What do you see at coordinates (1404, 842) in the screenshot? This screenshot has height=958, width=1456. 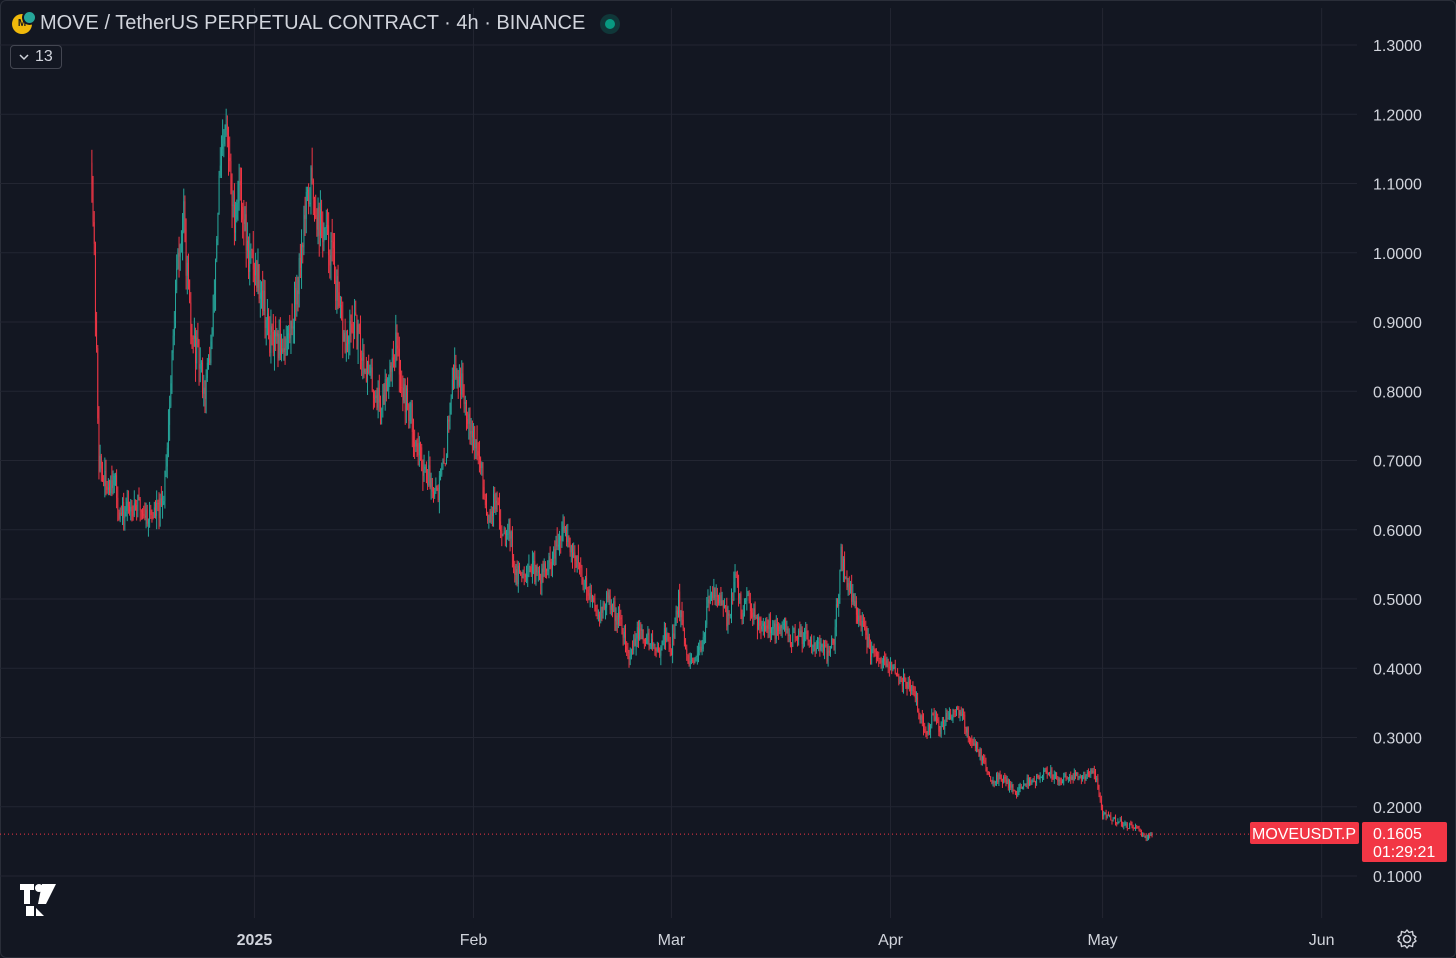 I see `price-tag-bg` at bounding box center [1404, 842].